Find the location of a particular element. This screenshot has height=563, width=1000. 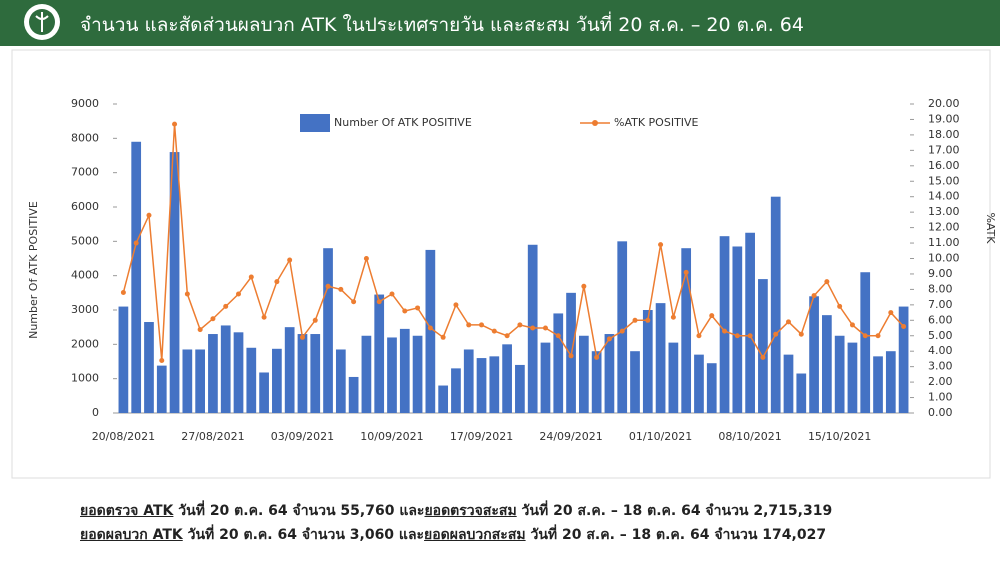

footer-text: วันที่ 20 ต.ค. 64 จำนวน 55,760 และ is located at coordinates (299, 511).